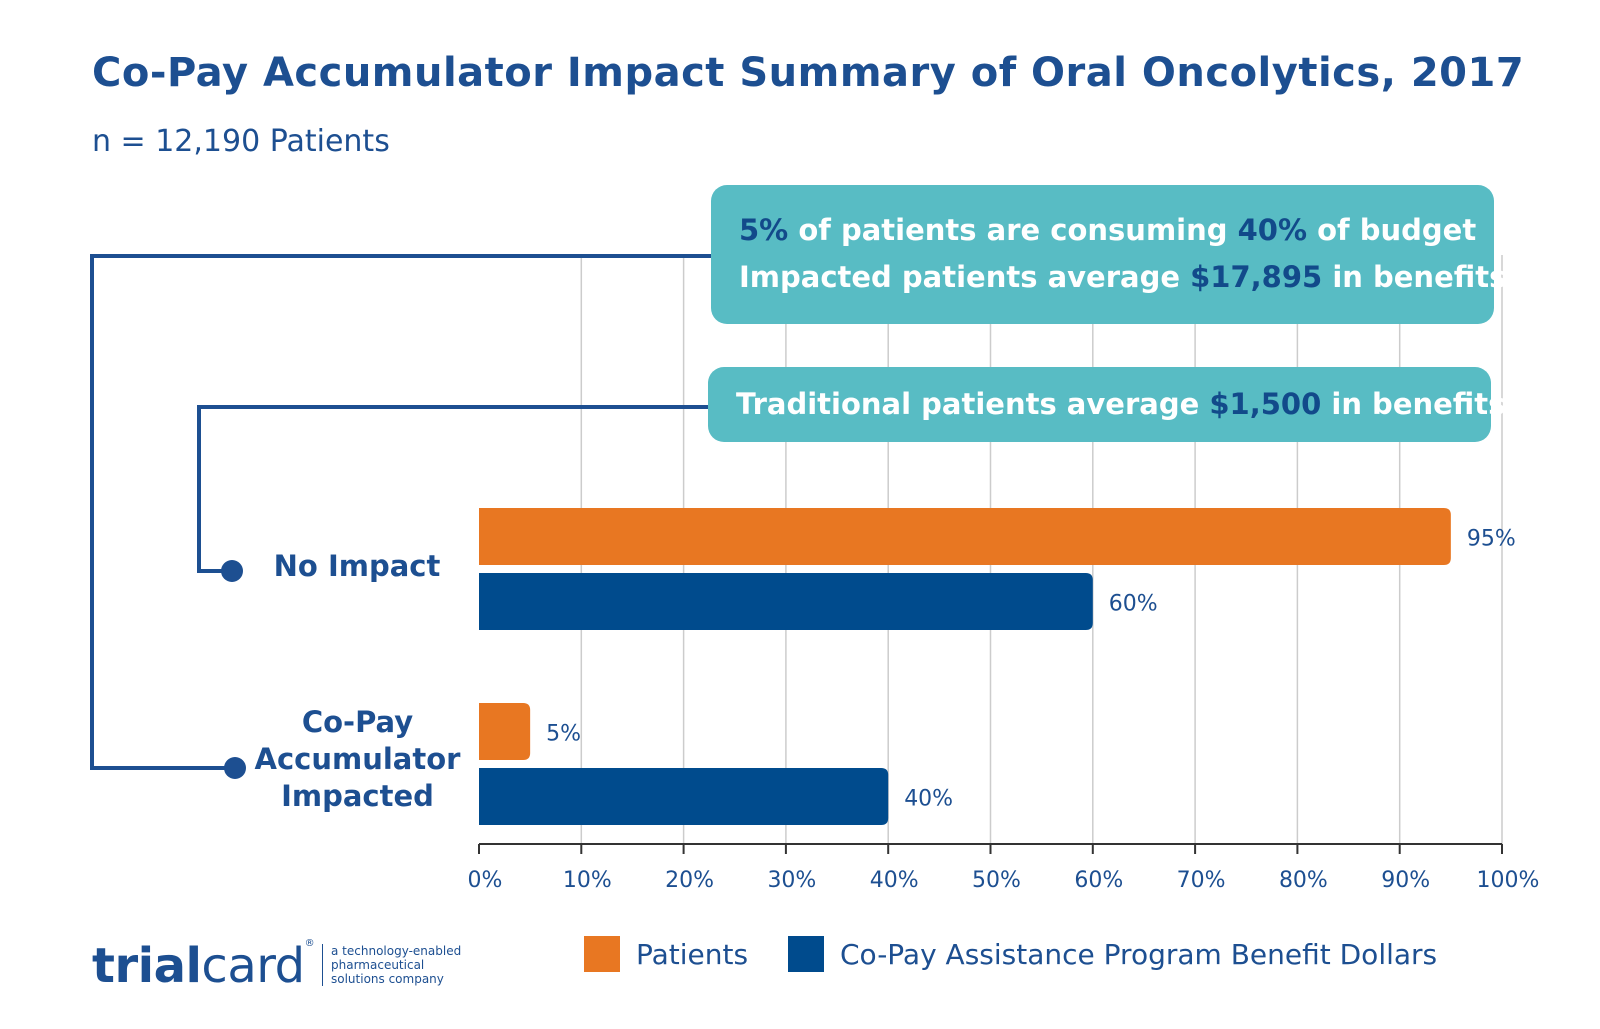  What do you see at coordinates (764, 230) in the screenshot?
I see `callout-highlight: 5%` at bounding box center [764, 230].